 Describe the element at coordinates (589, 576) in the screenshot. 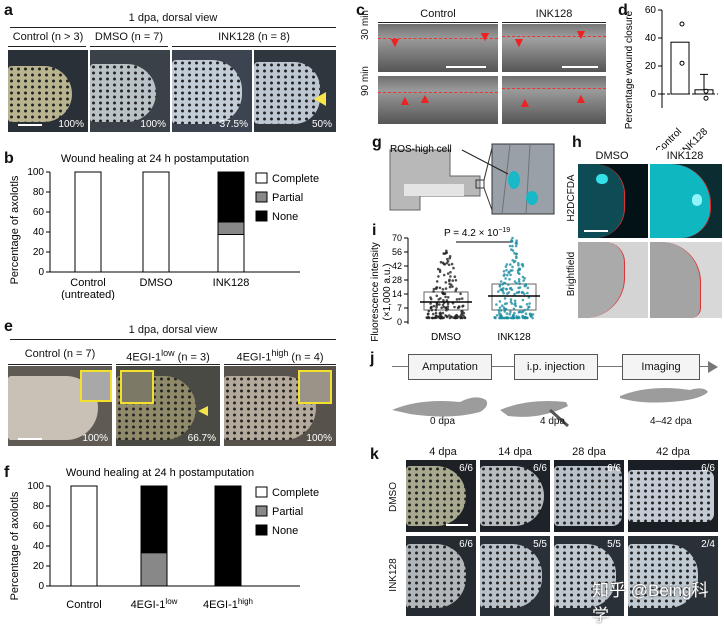

I see `regen-image-ink128-28dpa: 5/5` at that location.